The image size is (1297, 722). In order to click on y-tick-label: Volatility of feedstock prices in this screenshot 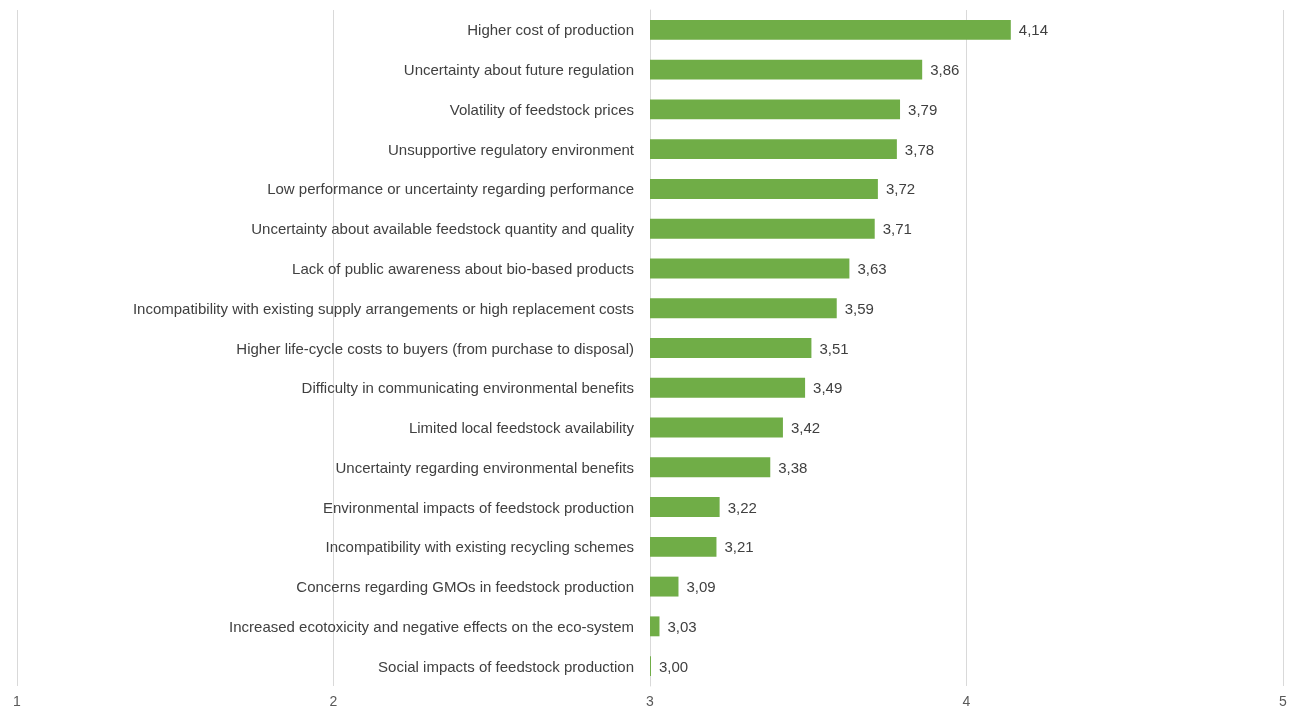, I will do `click(541, 109)`.